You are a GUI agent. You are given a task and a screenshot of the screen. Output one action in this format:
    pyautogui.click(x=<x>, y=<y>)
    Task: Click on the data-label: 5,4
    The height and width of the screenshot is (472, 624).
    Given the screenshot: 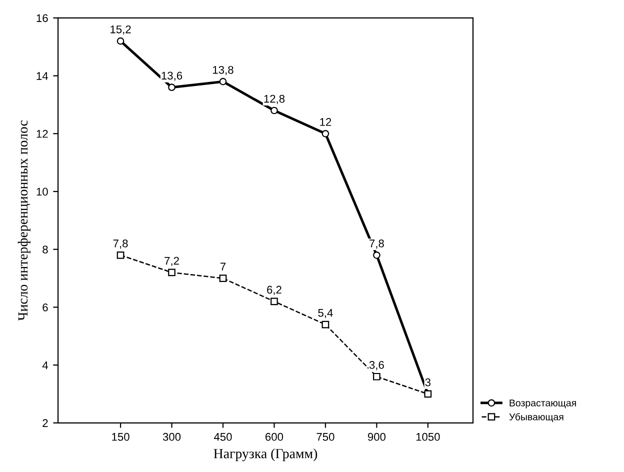 What is the action you would take?
    pyautogui.click(x=325, y=313)
    